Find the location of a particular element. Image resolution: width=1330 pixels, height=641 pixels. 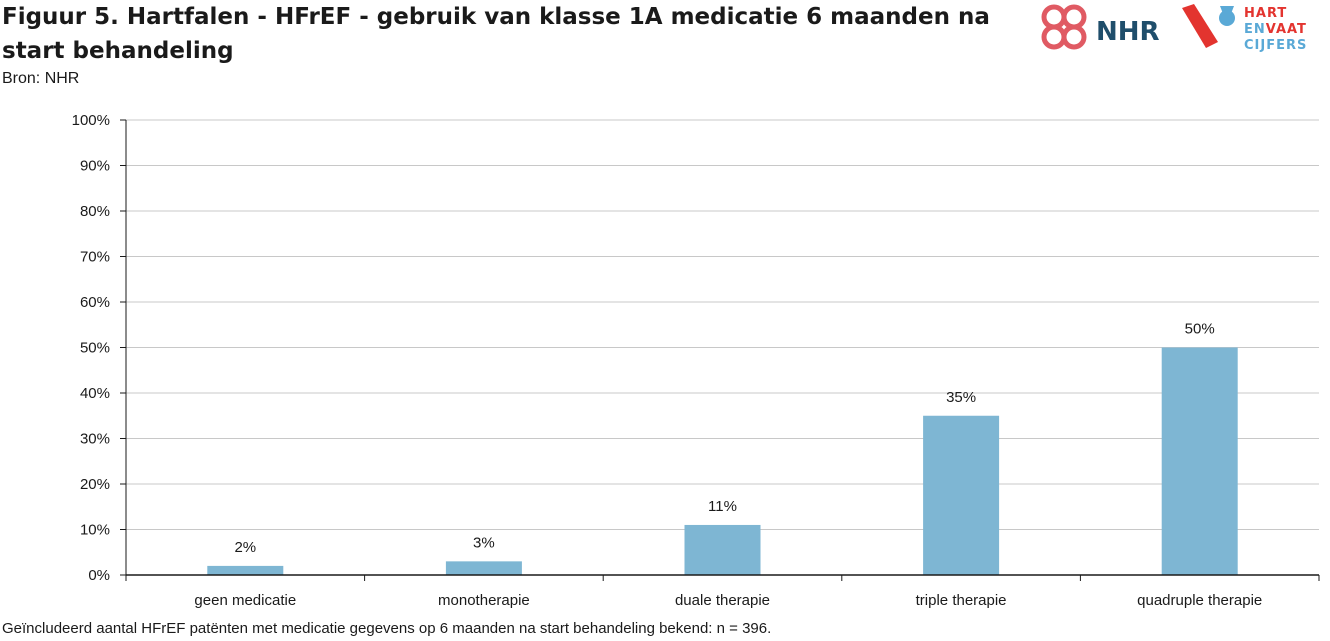

y-tick-label: 70% is located at coordinates (95, 257).